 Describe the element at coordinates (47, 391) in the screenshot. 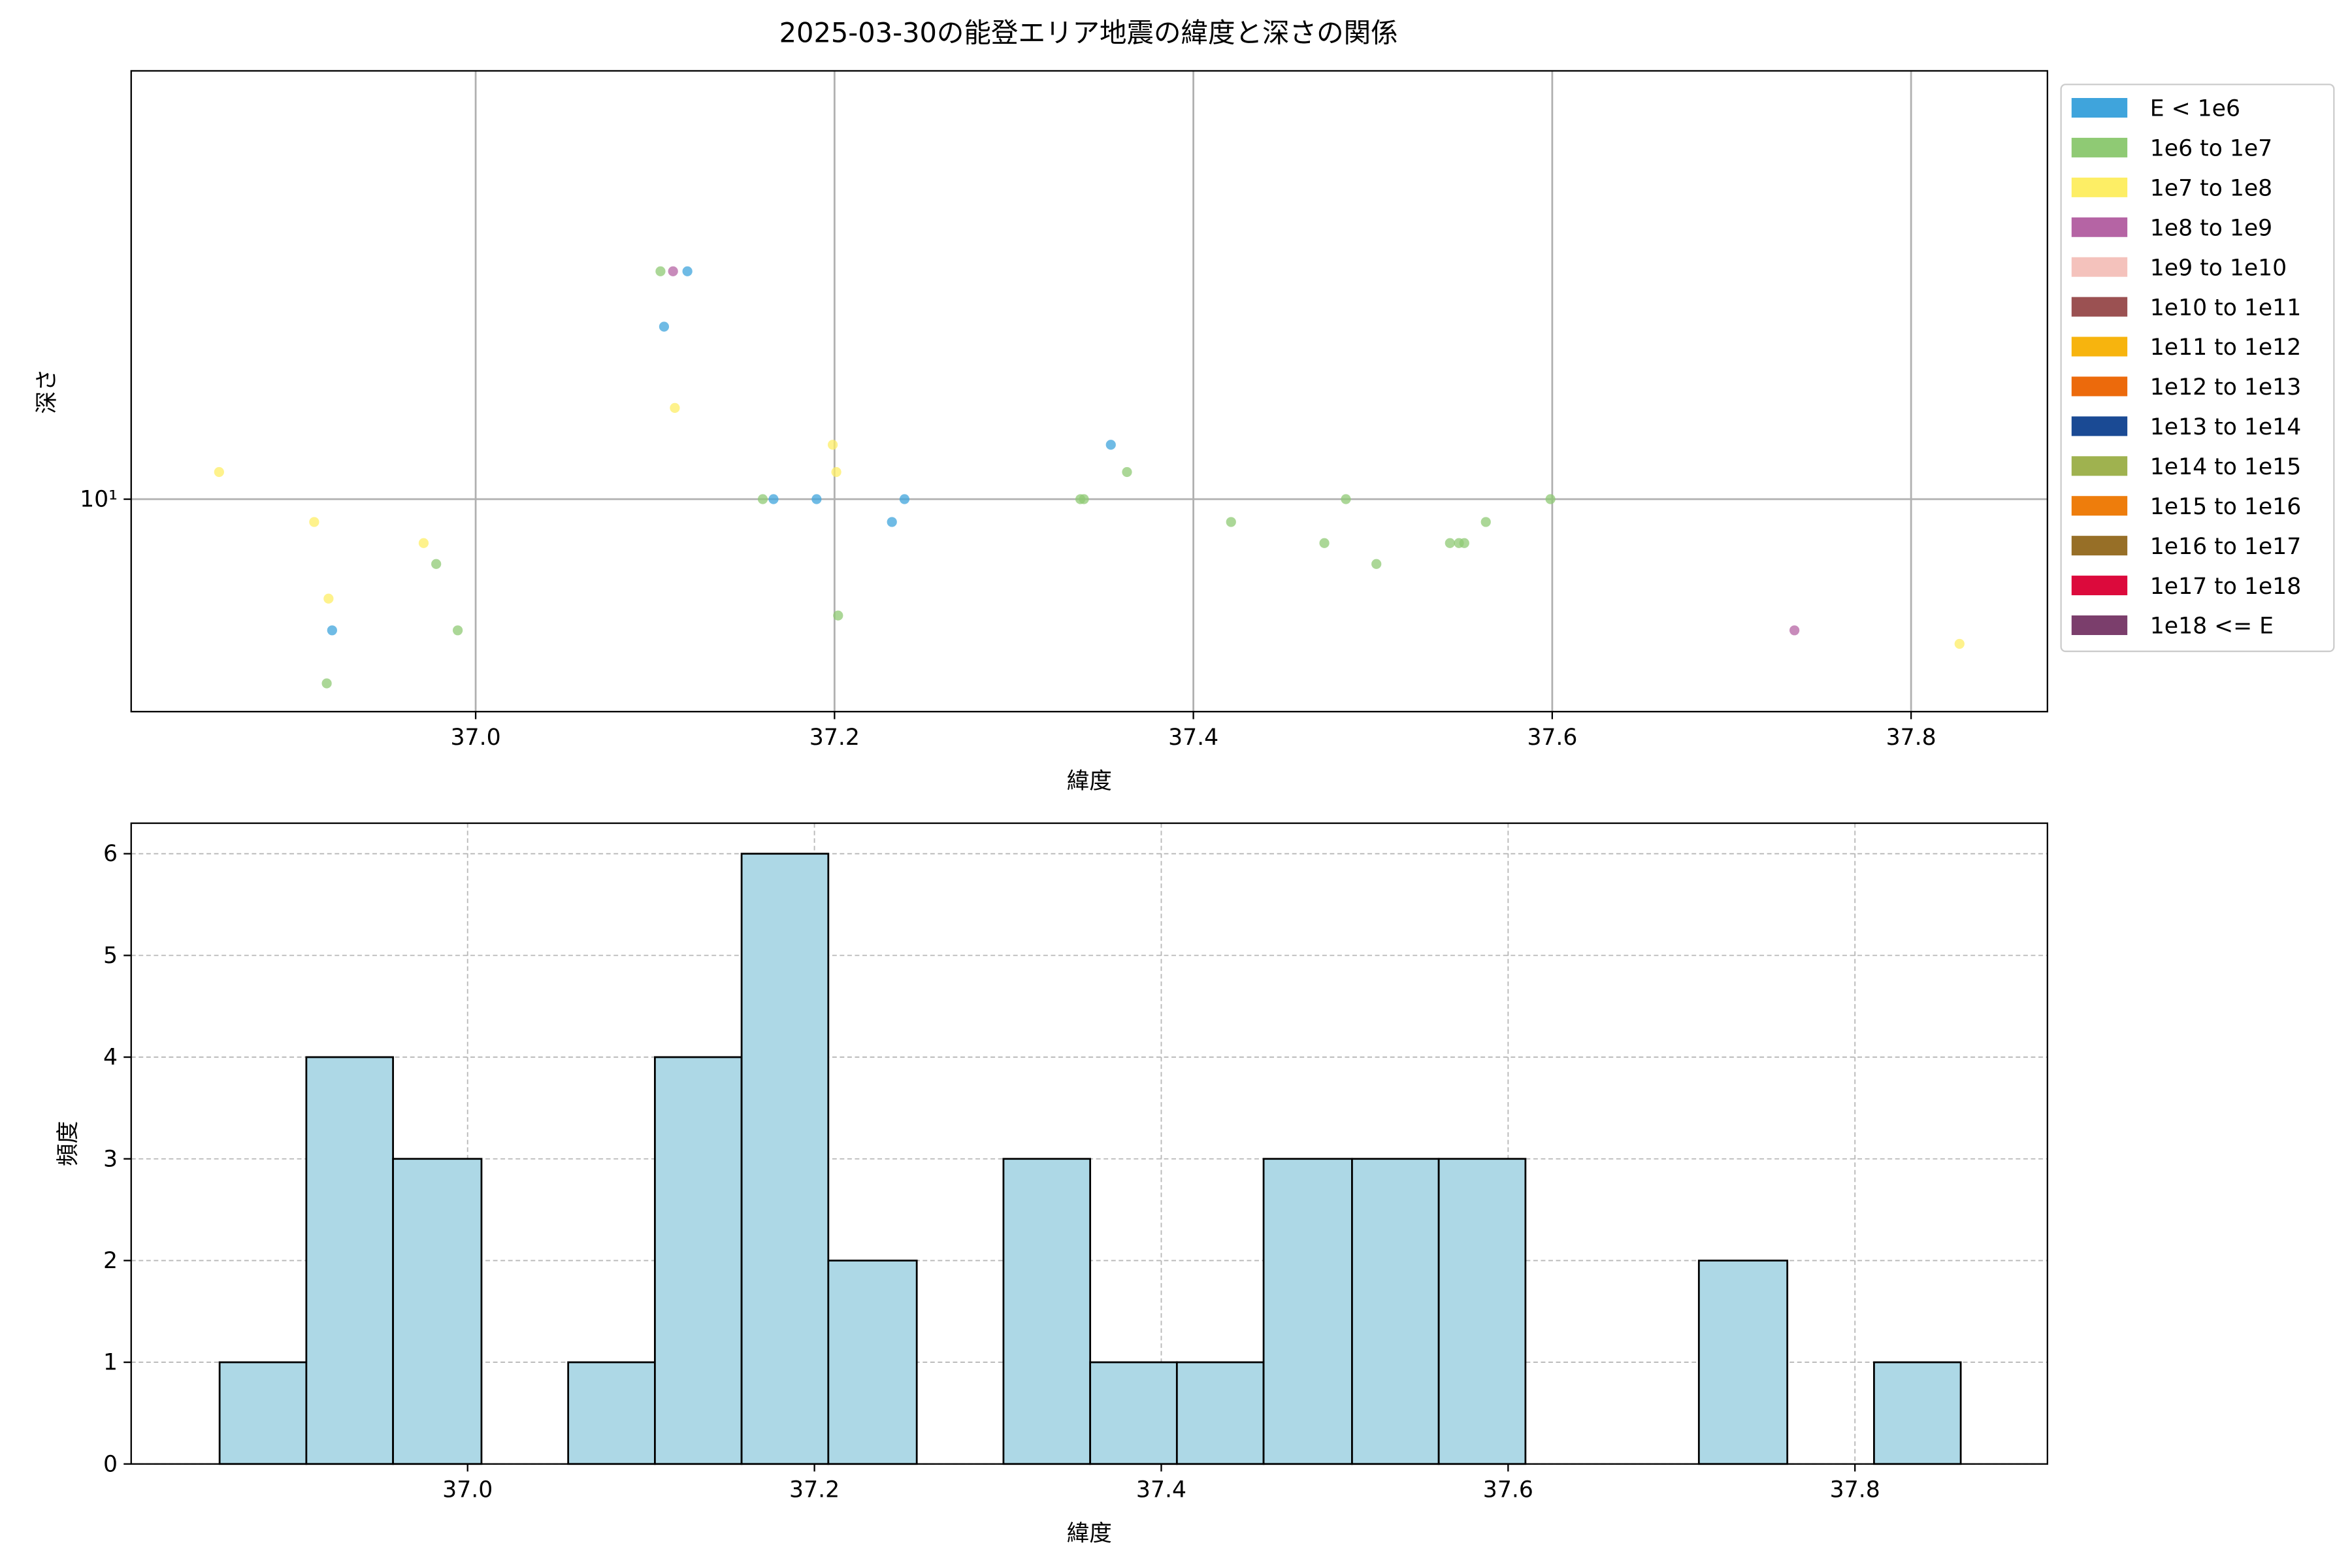

I see `y-axis-label: 深さ` at that location.